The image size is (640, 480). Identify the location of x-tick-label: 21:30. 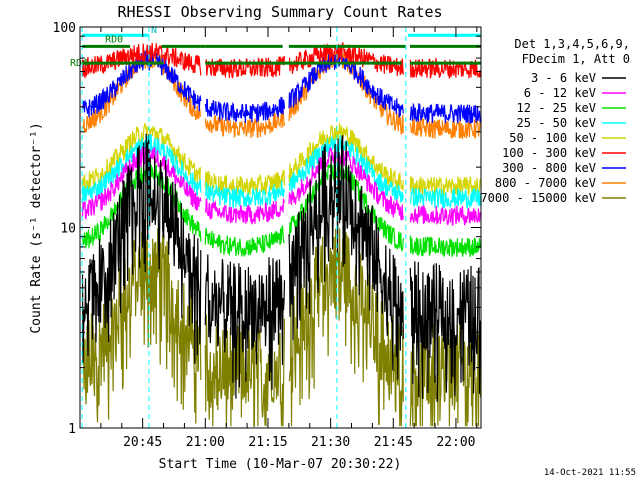
(330, 442).